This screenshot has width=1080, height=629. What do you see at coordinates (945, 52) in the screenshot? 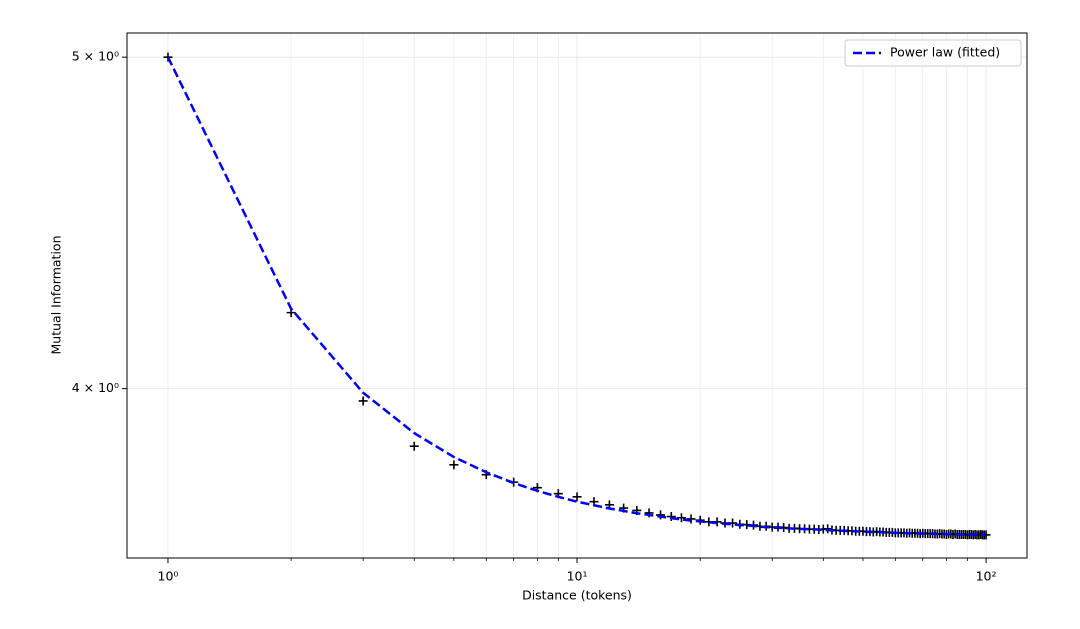
I see `legend-label: Power law (fitted)` at bounding box center [945, 52].